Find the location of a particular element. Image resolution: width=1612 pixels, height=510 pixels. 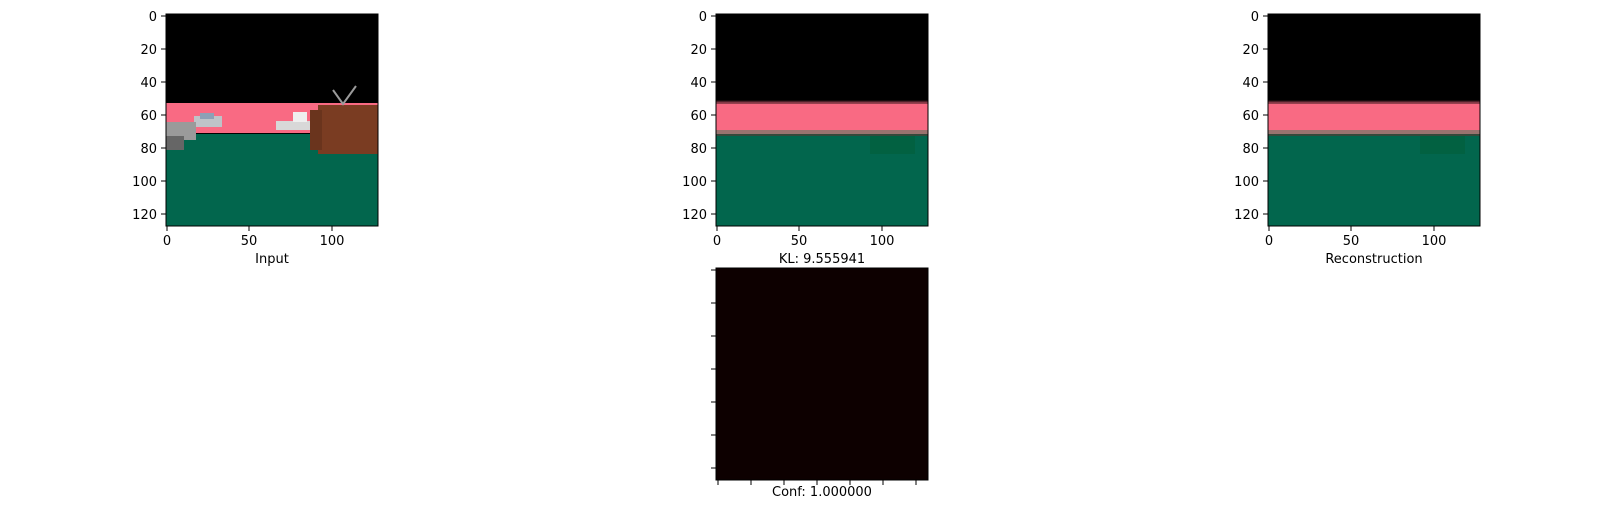

input-xlabel: Input is located at coordinates (272, 259).